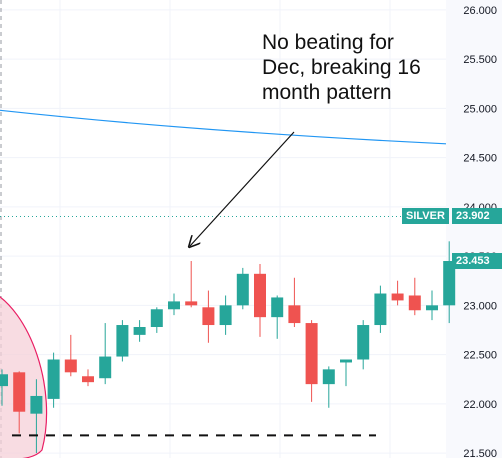 The width and height of the screenshot is (502, 458). Describe the element at coordinates (480, 453) in the screenshot. I see `y-tick-label: 21.500` at that location.